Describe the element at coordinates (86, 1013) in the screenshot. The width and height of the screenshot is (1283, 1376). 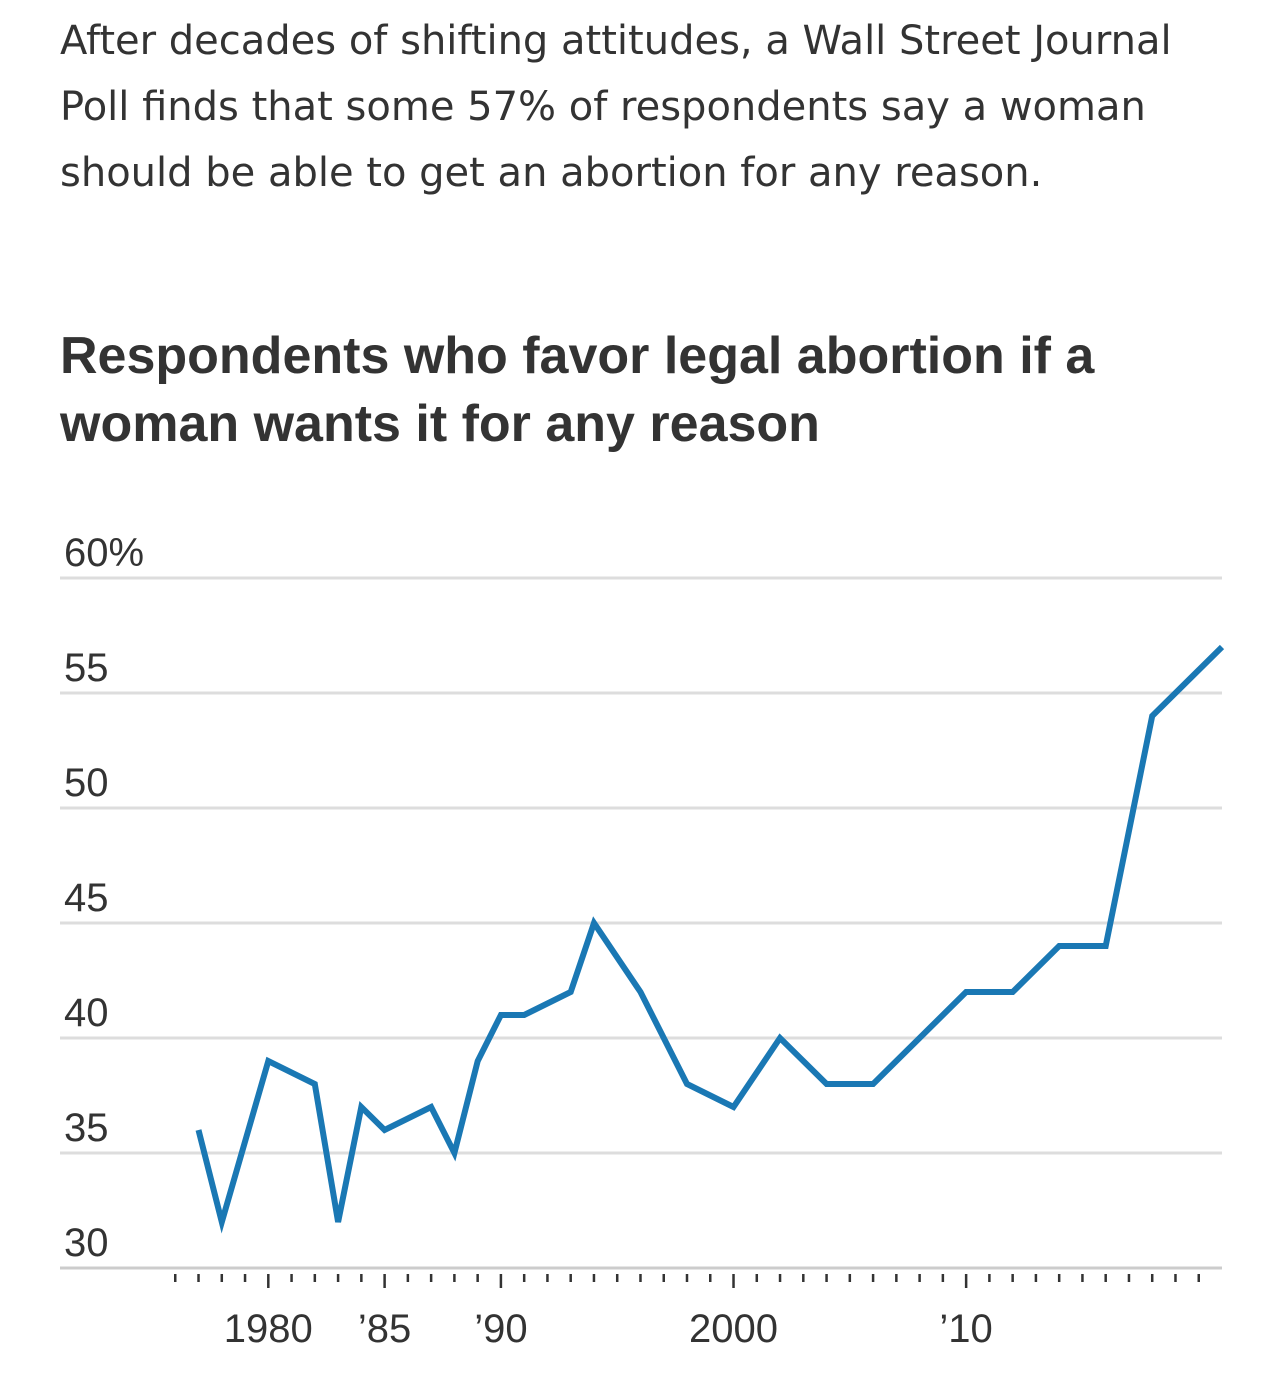
I see `y-tick-label: 40` at that location.